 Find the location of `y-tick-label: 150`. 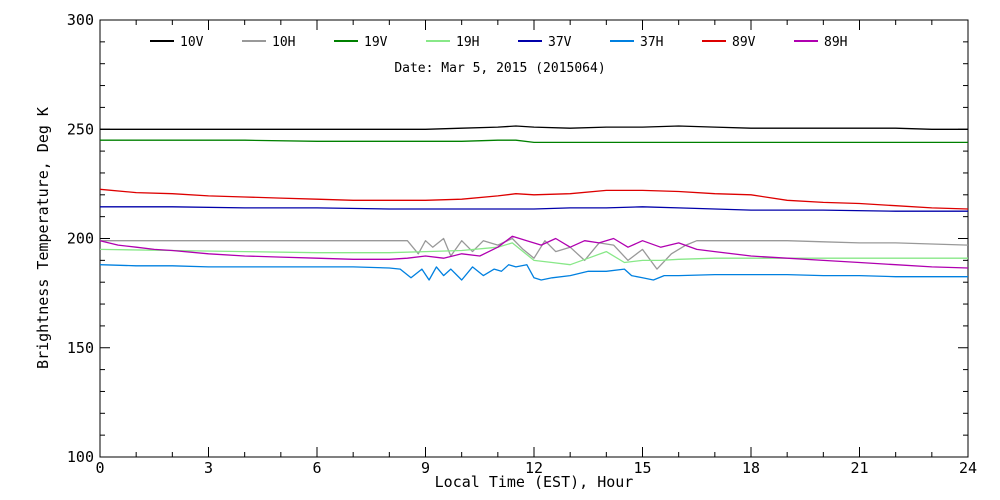

y-tick-label: 150 is located at coordinates (80, 348).